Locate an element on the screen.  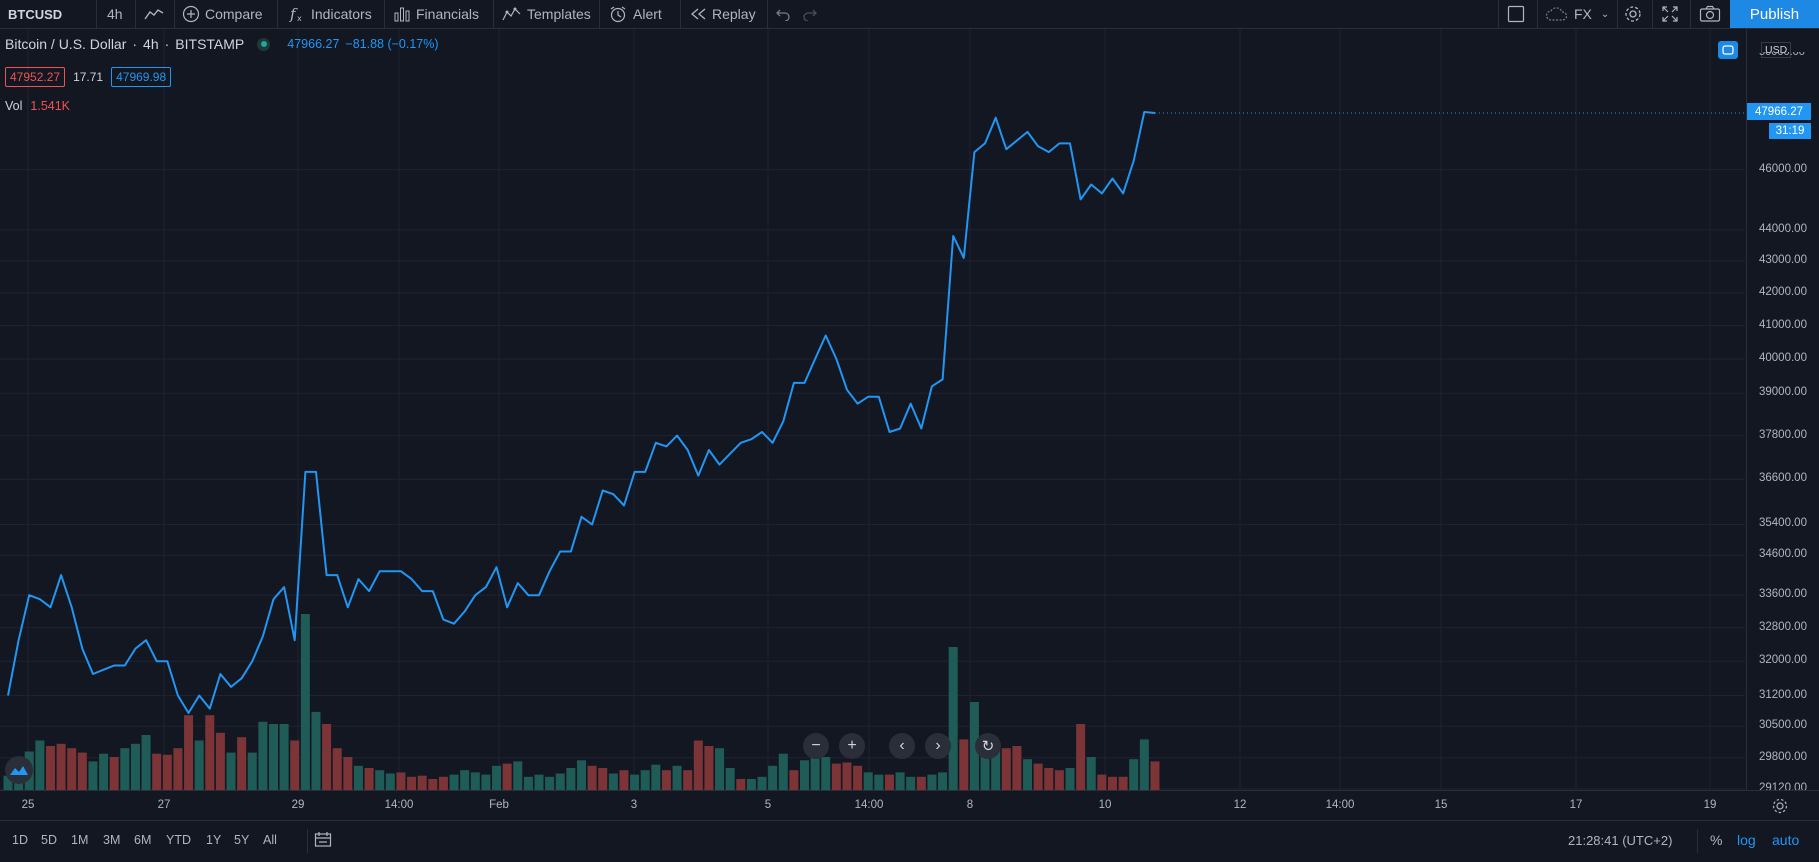
templates-button: Templates is located at coordinates (546, 14).